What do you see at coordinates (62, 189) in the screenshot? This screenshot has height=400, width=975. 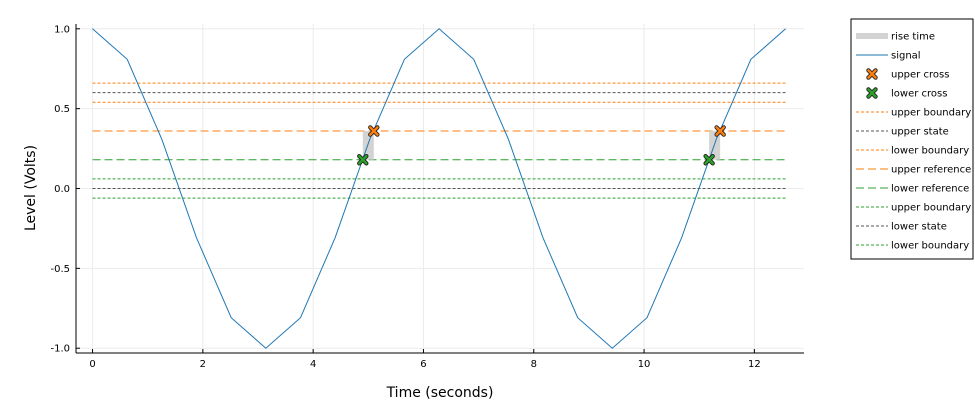 I see `y-tick-label: 0.0` at bounding box center [62, 189].